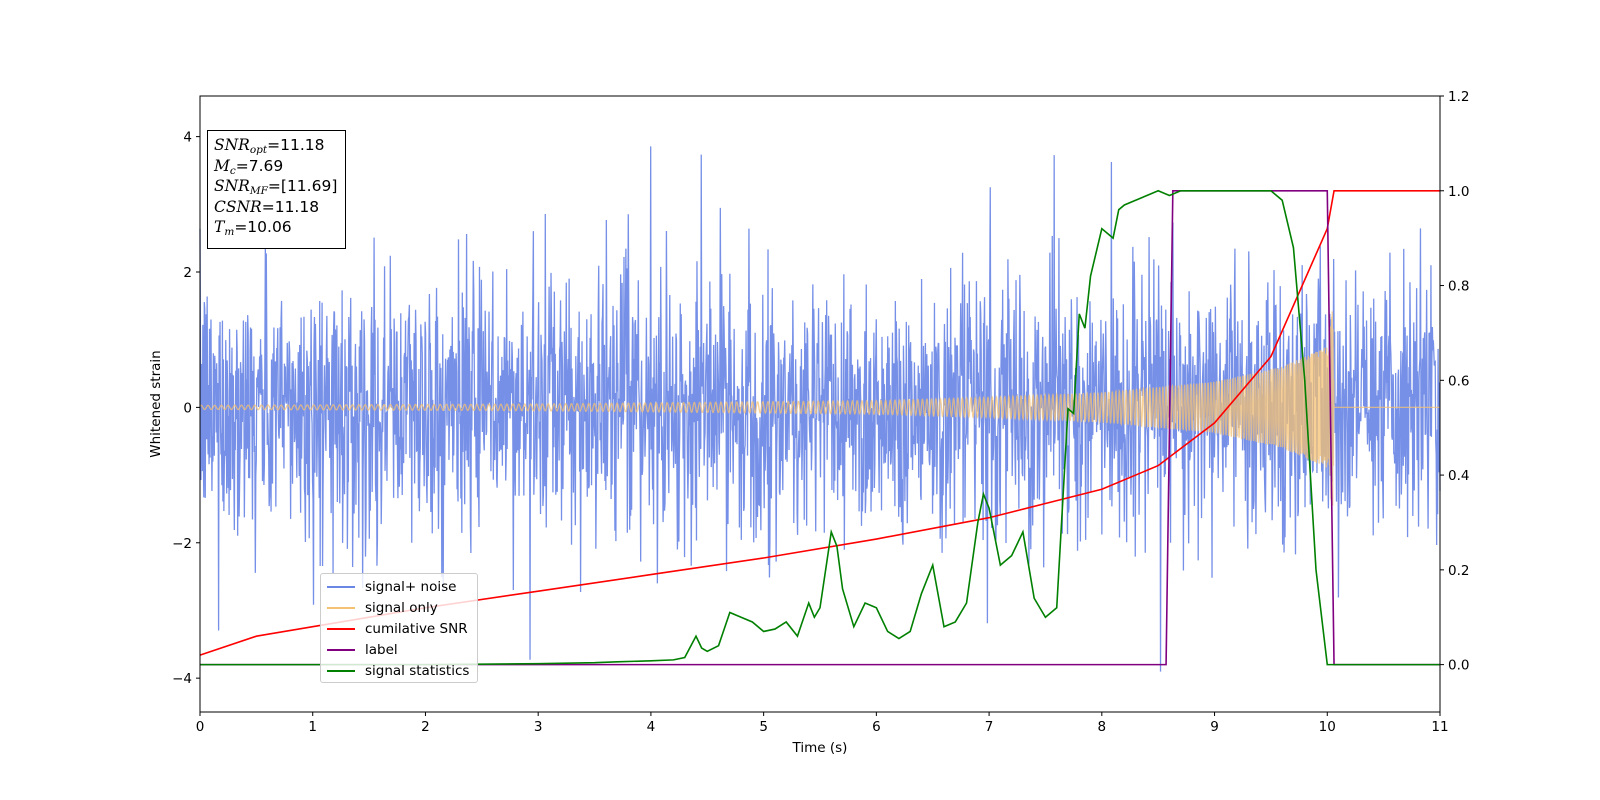 The height and width of the screenshot is (800, 1600). Describe the element at coordinates (200, 727) in the screenshot. I see `x-tick-label: 0` at that location.